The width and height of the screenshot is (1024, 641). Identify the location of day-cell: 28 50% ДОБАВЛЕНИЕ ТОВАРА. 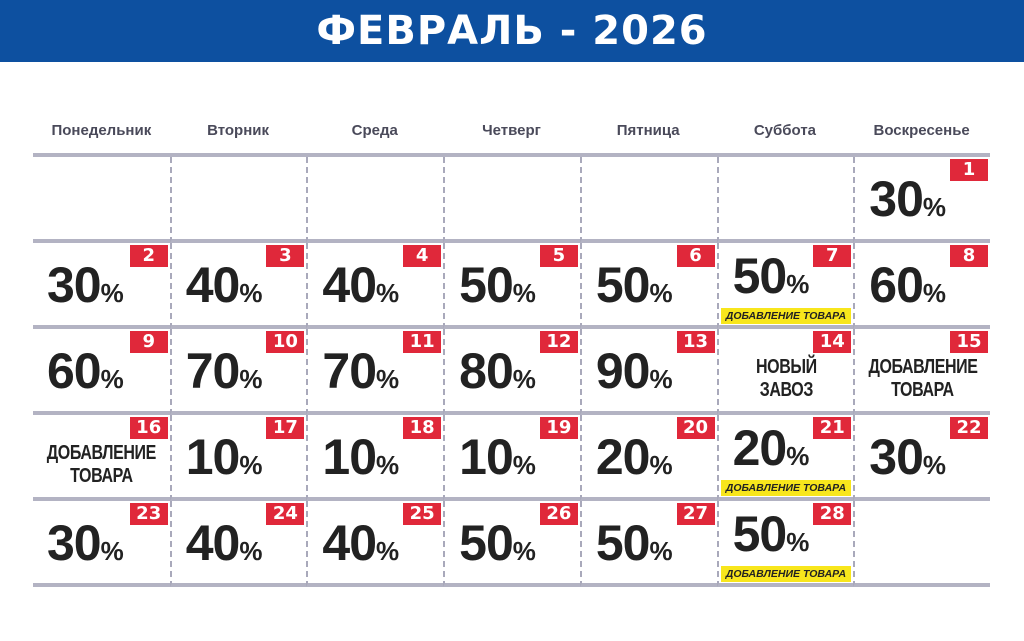
(785, 544).